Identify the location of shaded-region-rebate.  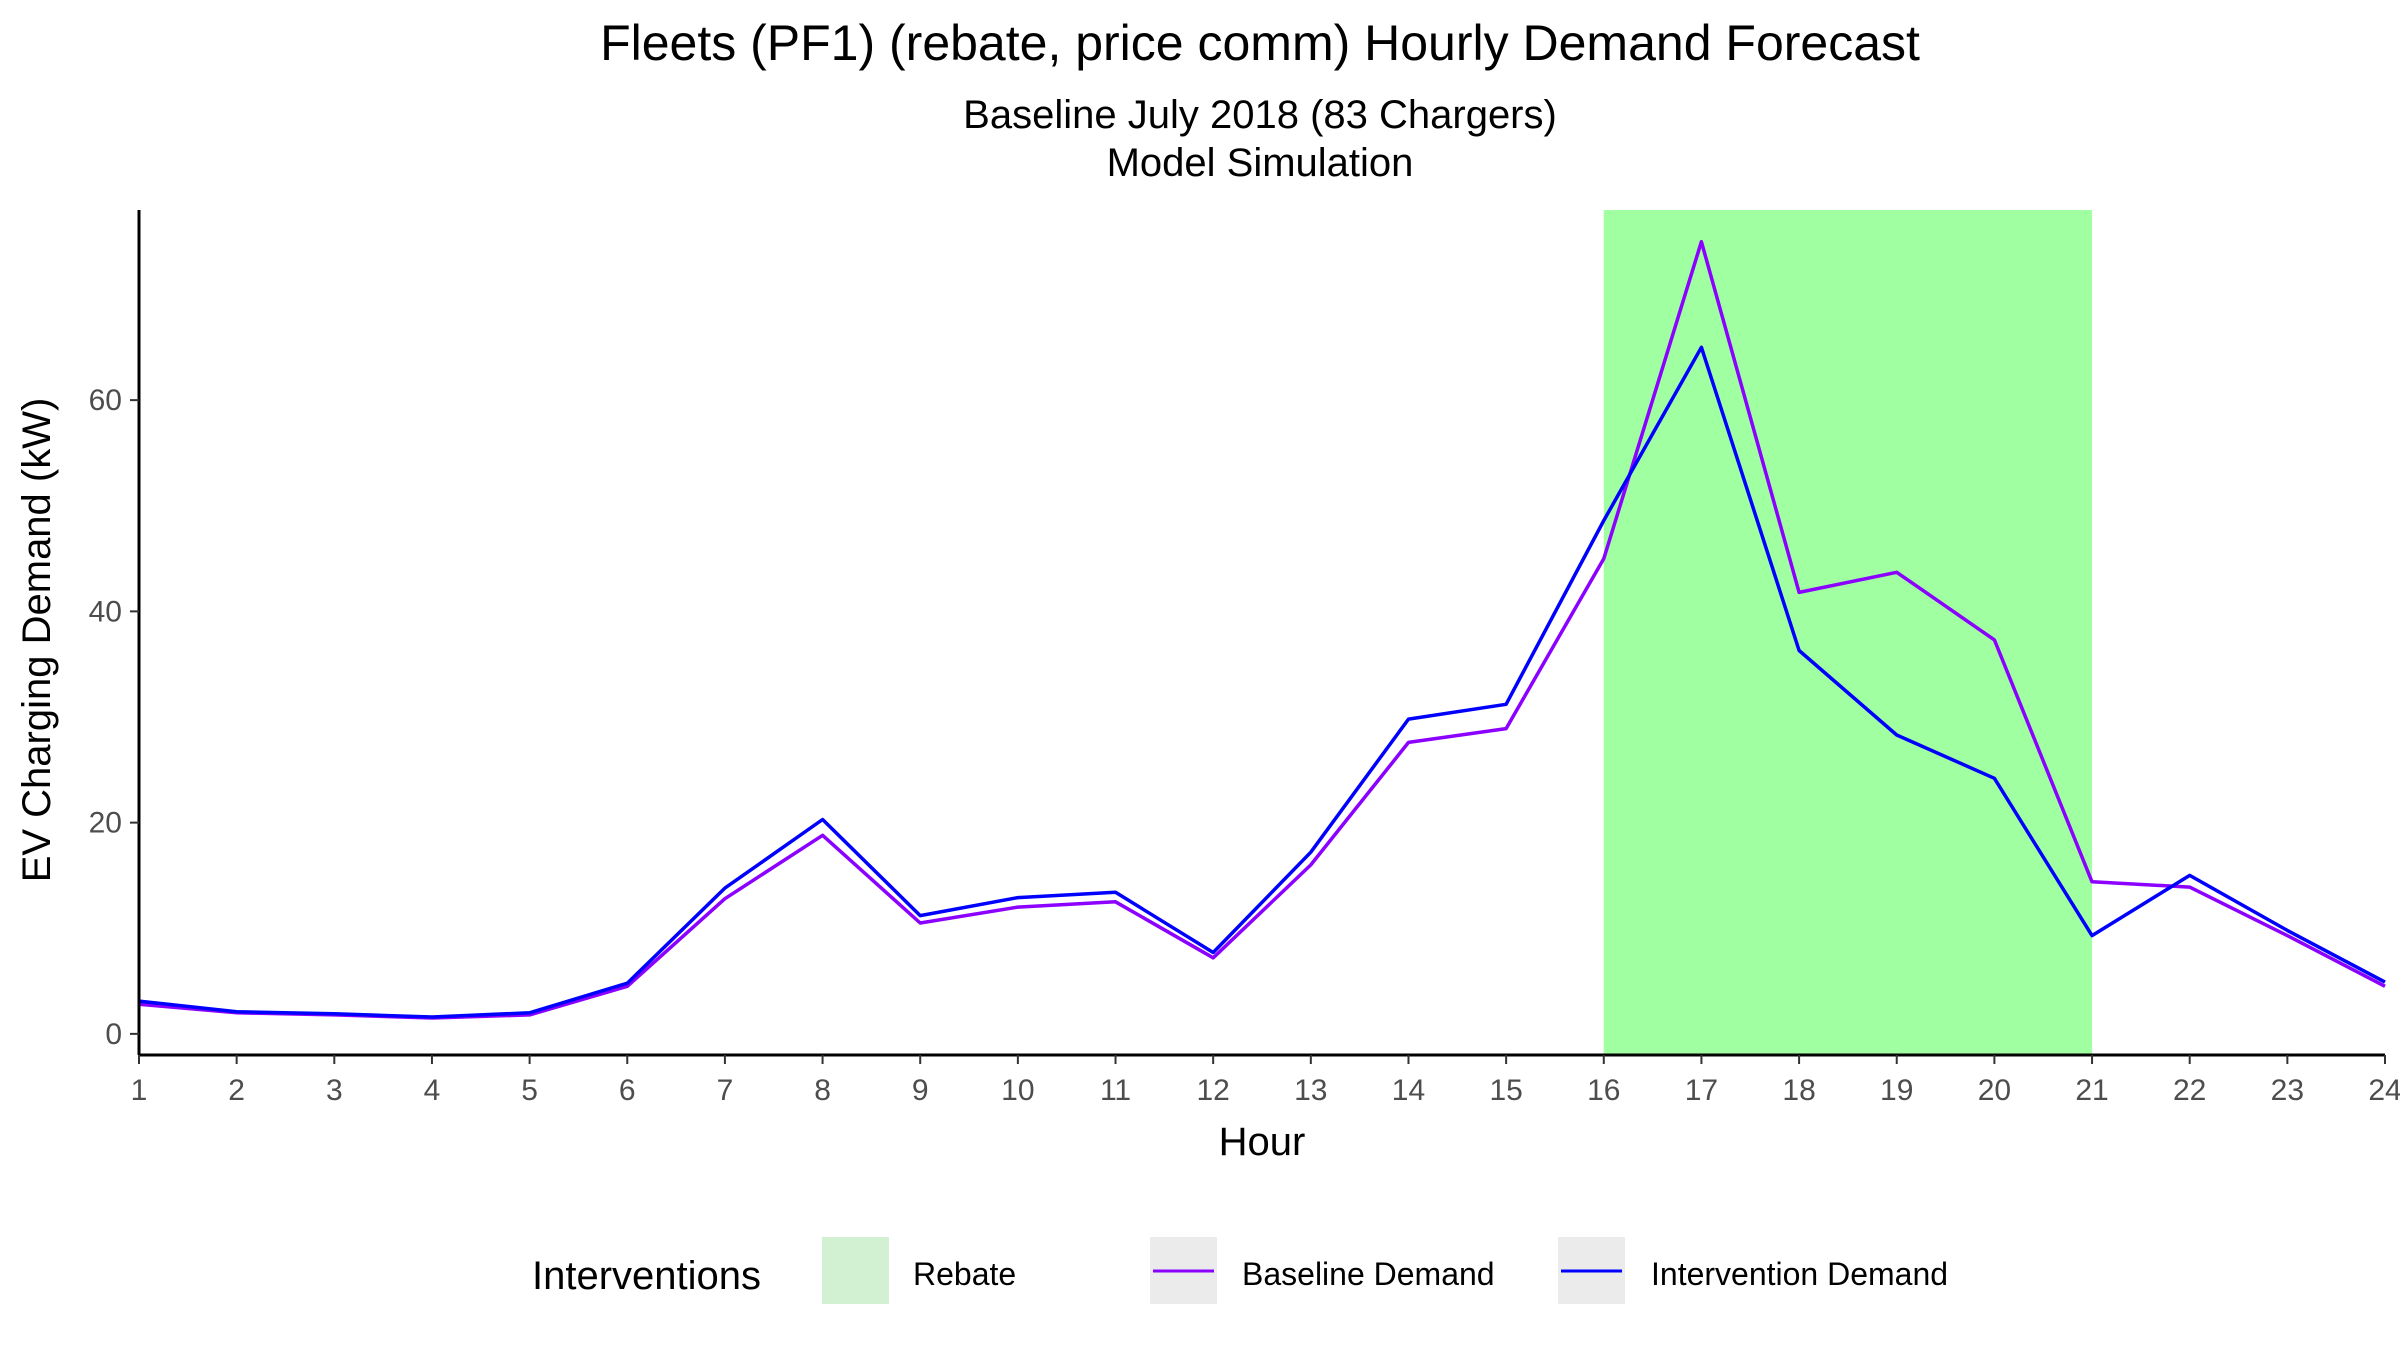
(1848, 632).